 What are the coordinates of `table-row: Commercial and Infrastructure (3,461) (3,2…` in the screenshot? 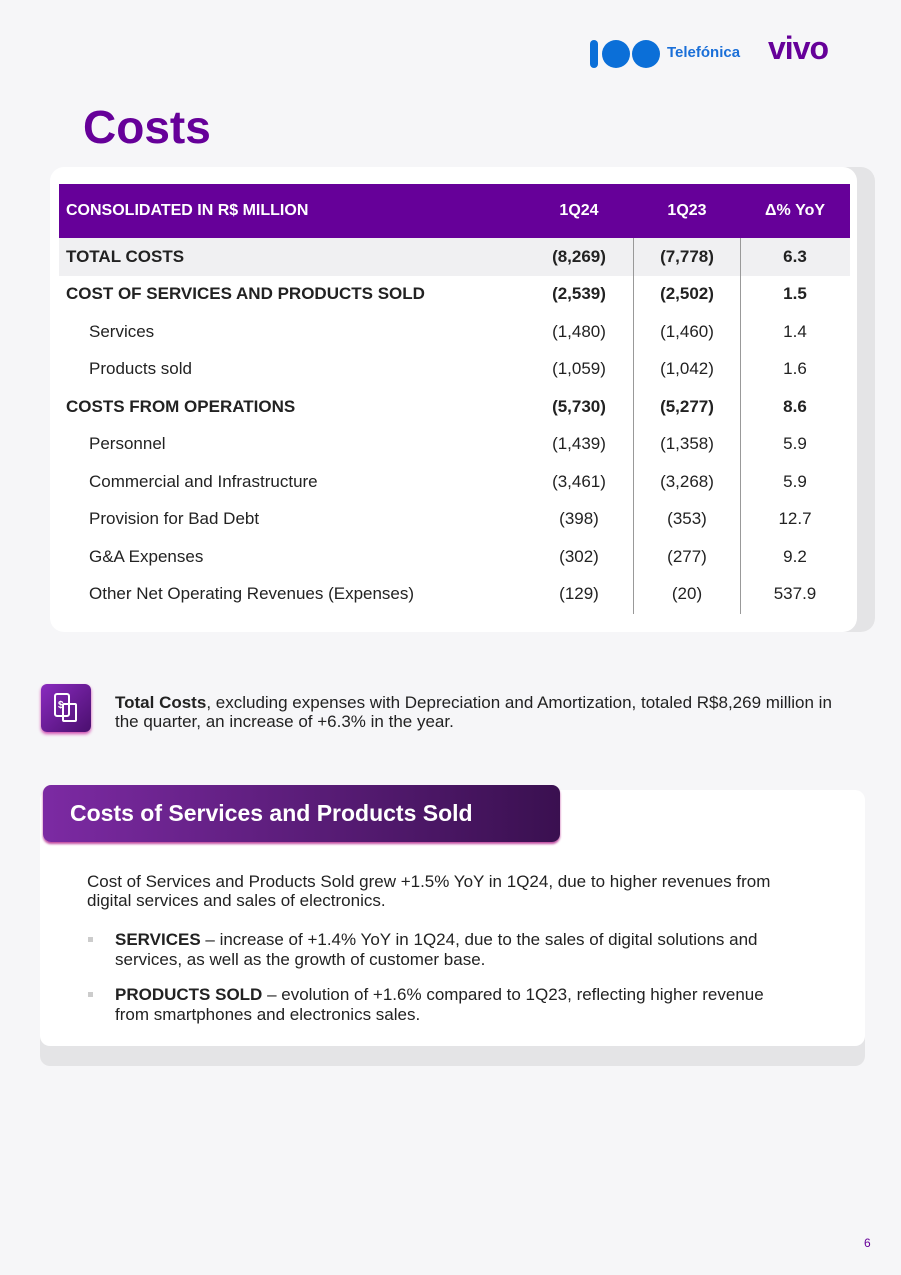 It's located at (454, 482).